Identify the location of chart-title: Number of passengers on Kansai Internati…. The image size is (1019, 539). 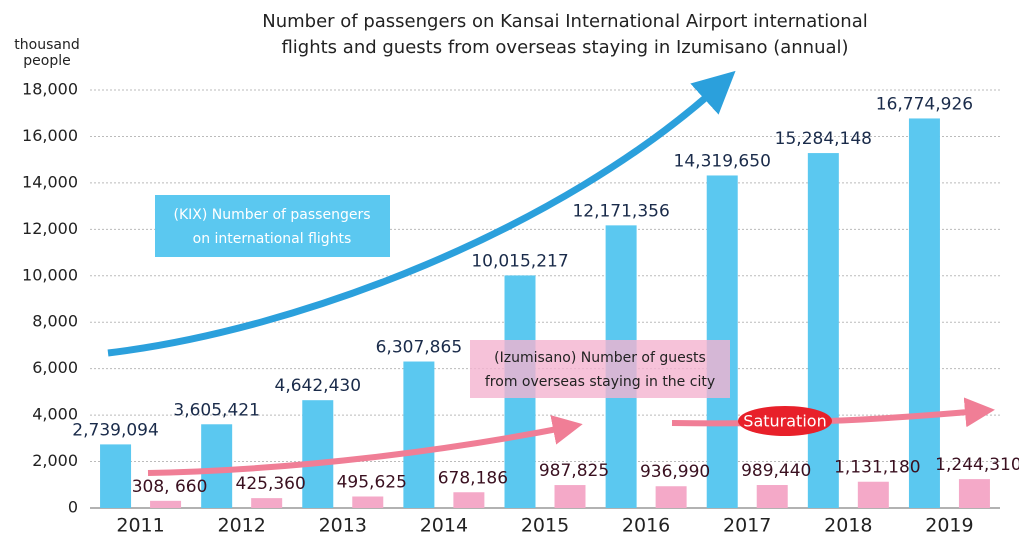
(565, 21).